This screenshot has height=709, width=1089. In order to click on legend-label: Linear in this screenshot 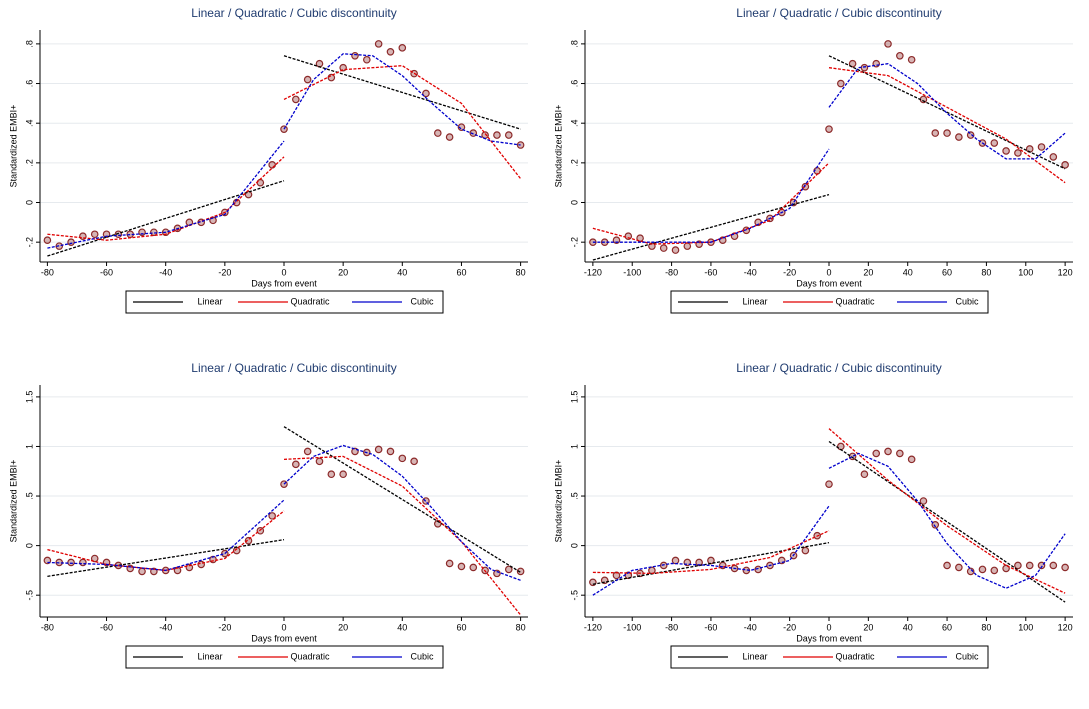, I will do `click(209, 656)`.